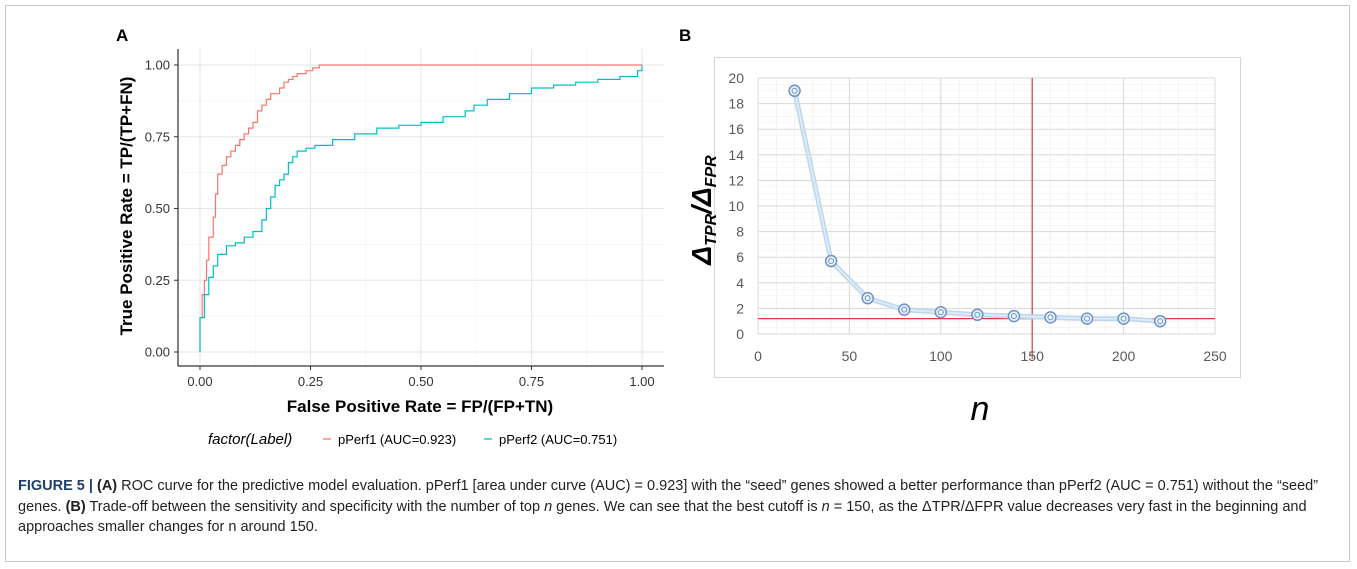 This screenshot has height=569, width=1357. What do you see at coordinates (736, 129) in the screenshot?
I see `tradeoff-y-tick-label: 16` at bounding box center [736, 129].